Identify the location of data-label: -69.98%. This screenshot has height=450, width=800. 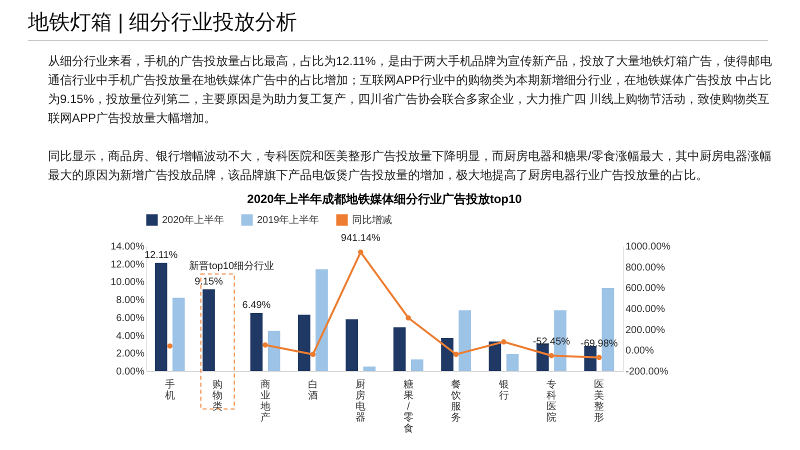
(599, 344).